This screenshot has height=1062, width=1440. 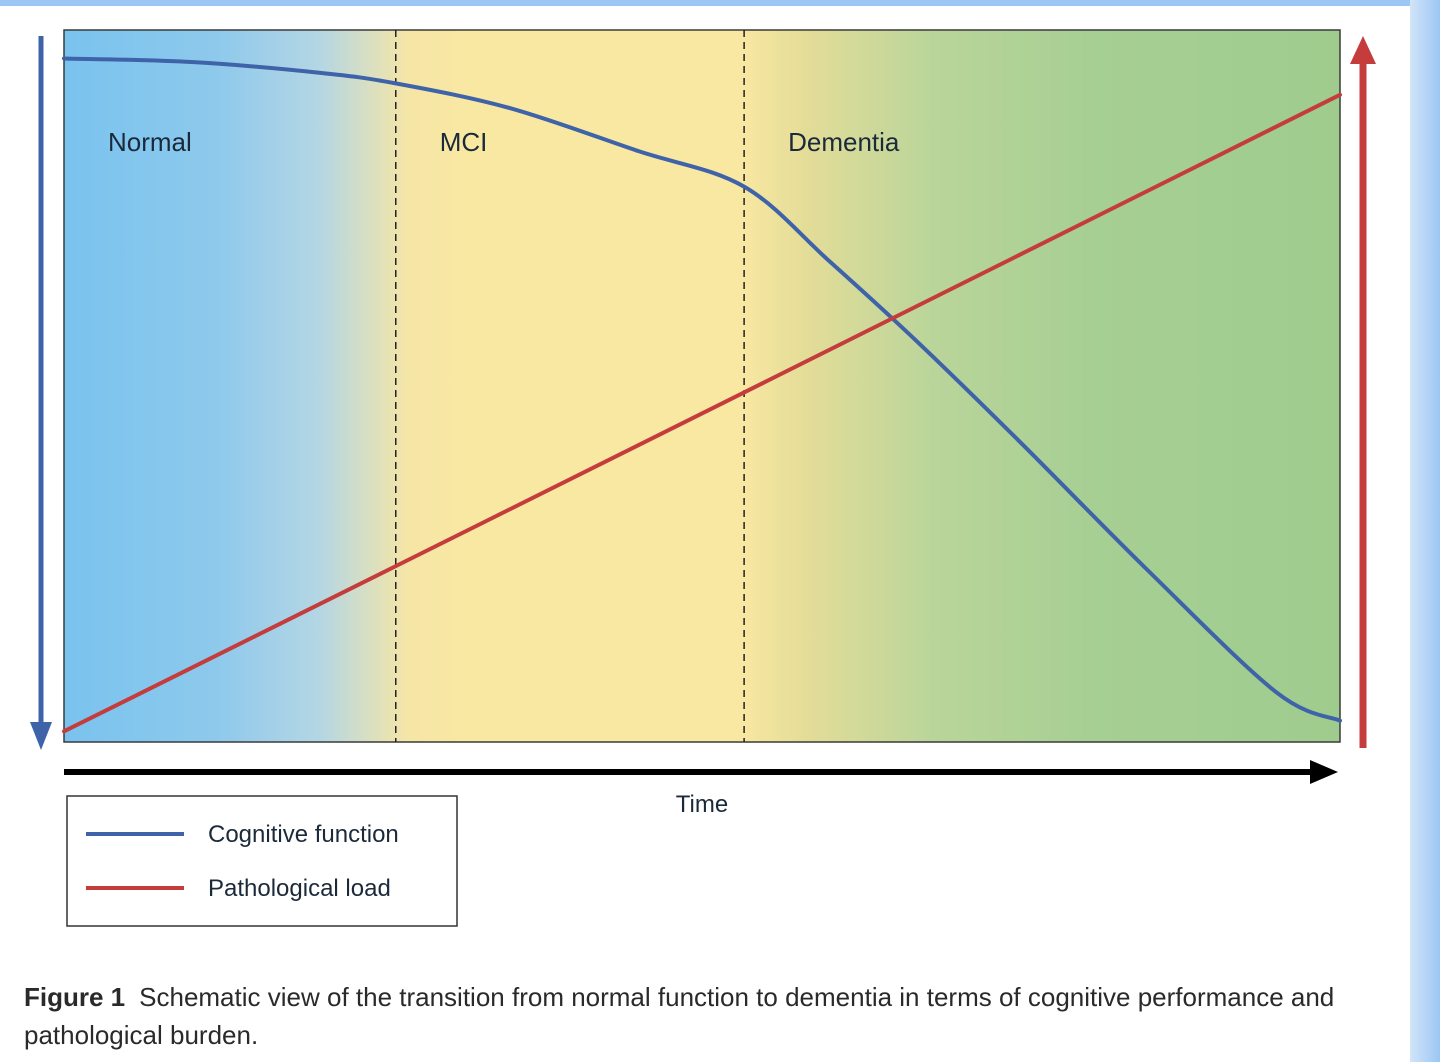 I want to click on cognitive-arrow-head, so click(x=41, y=736).